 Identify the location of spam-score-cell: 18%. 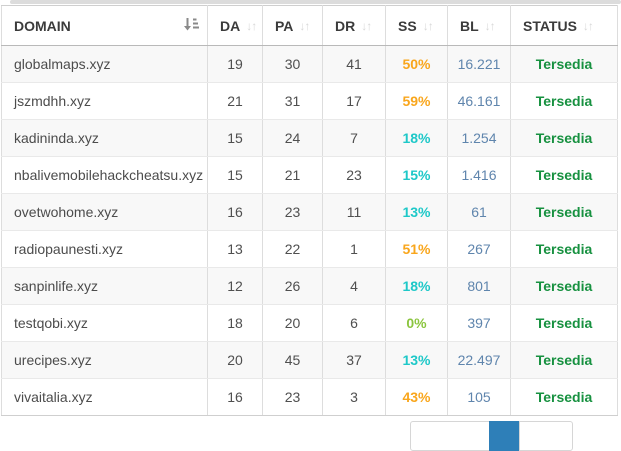
(416, 138).